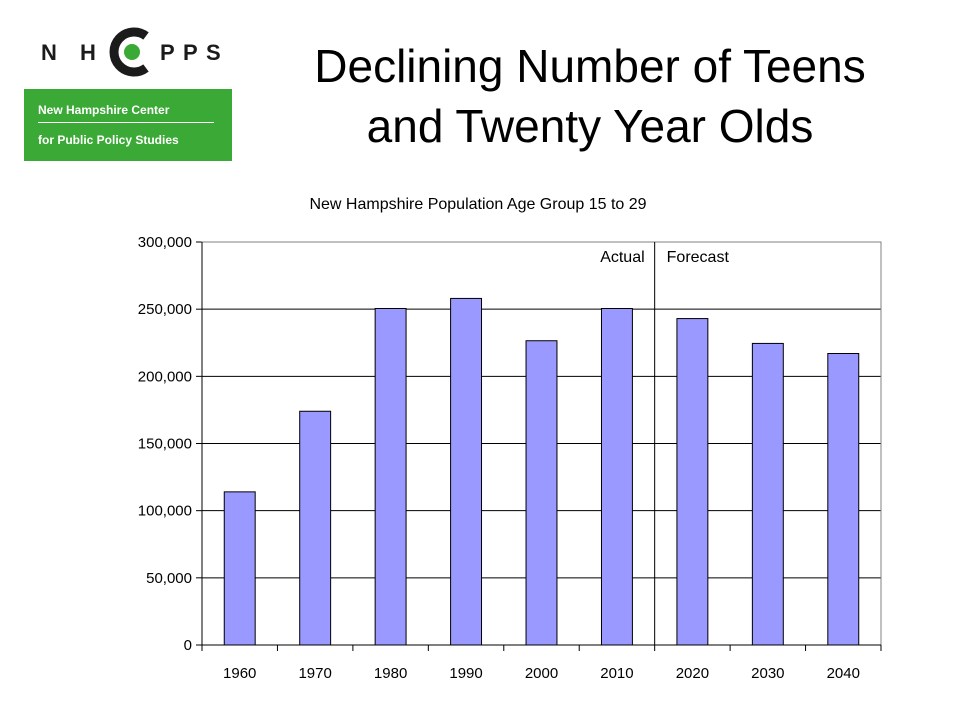 The width and height of the screenshot is (960, 720). Describe the element at coordinates (239, 673) in the screenshot. I see `x-tick-label: 1960` at that location.